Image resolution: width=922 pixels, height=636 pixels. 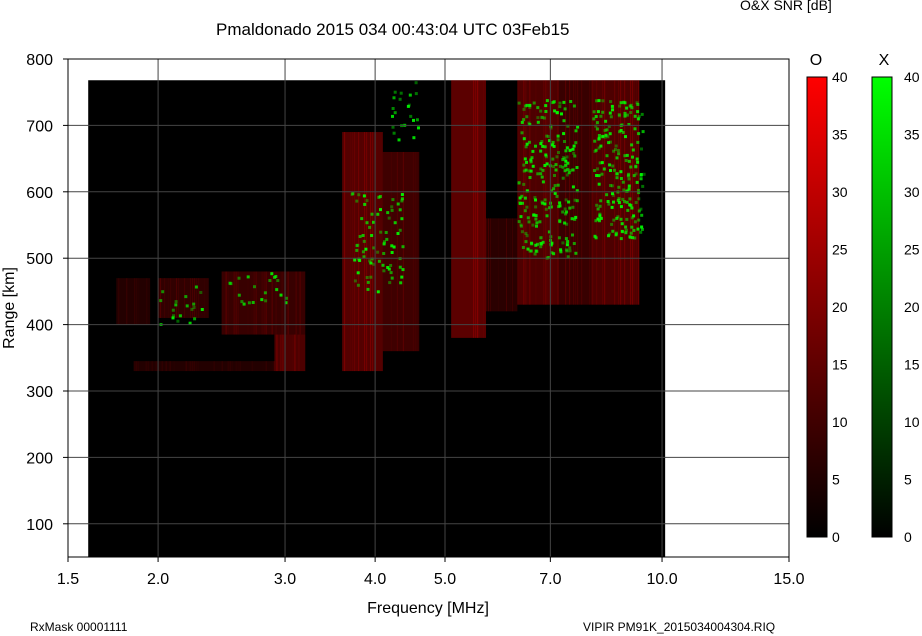 I want to click on colorbar-o-label: O, so click(x=816, y=60).